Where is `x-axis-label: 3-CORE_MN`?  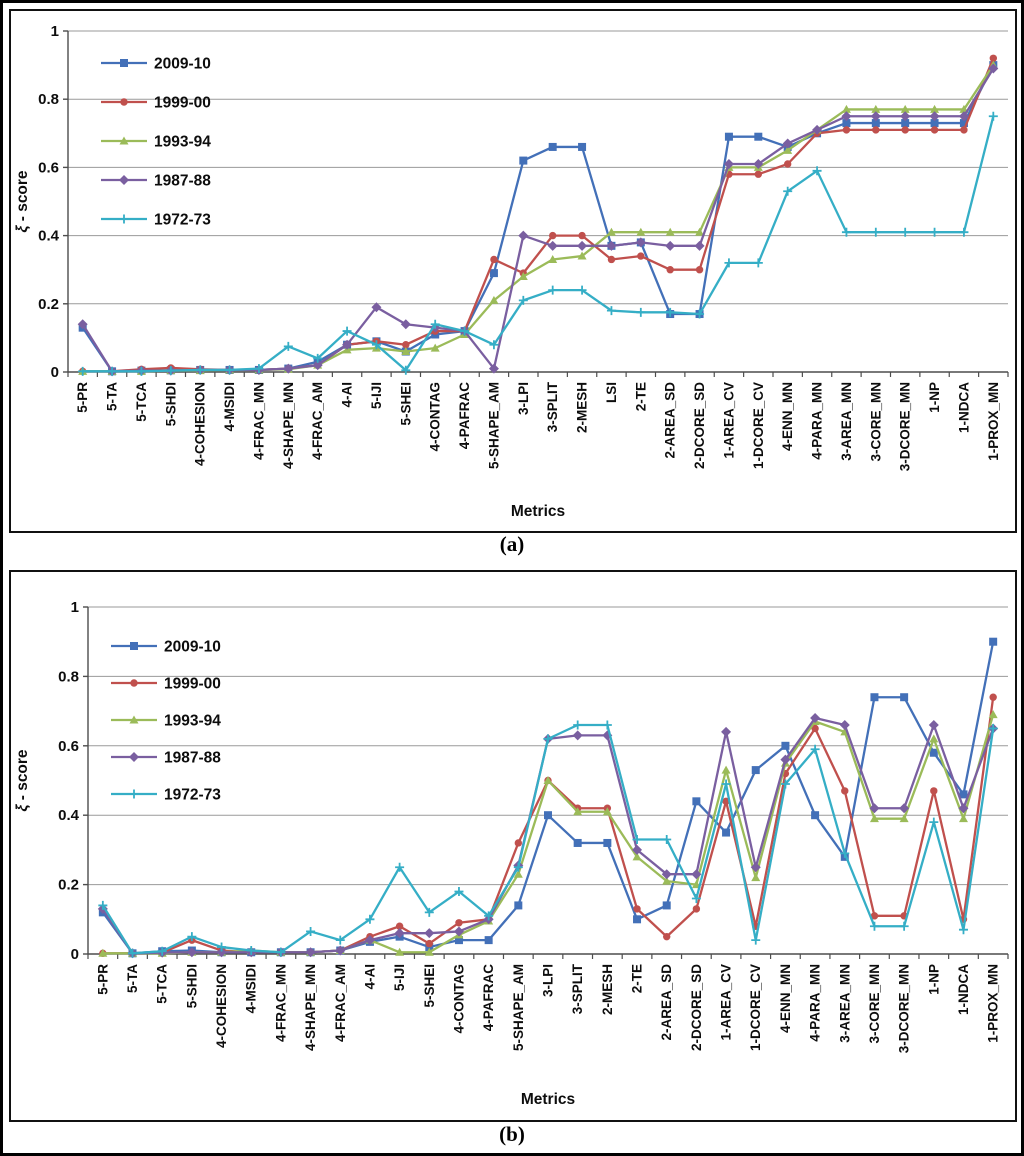
x-axis-label: 3-CORE_MN is located at coordinates (874, 1004).